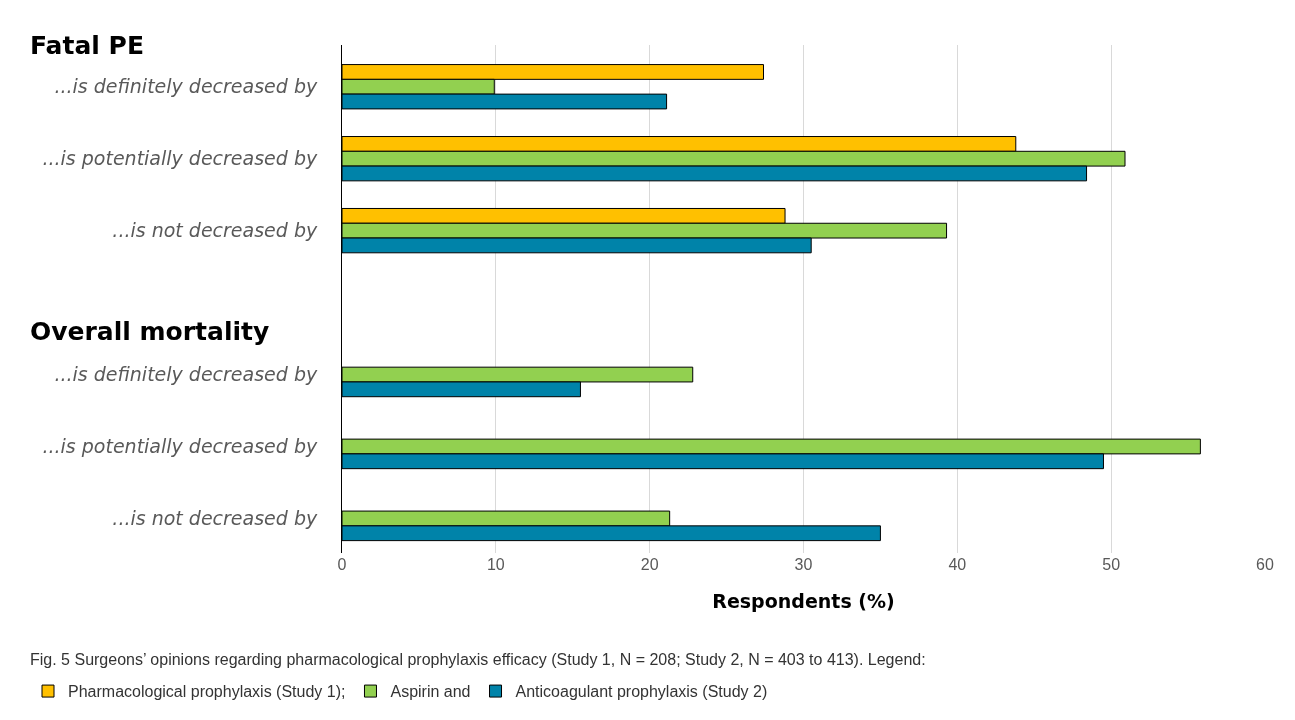  What do you see at coordinates (649, 564) in the screenshot?
I see `x-tick-label: 20` at bounding box center [649, 564].